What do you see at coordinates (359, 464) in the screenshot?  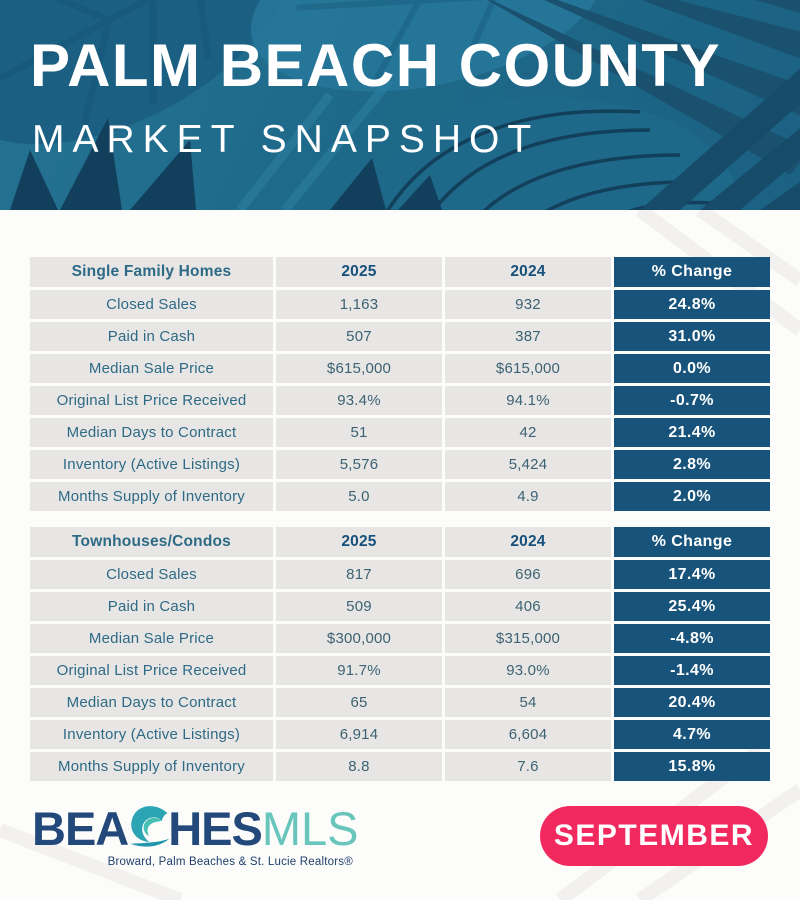 I see `value-2025: 5,576` at bounding box center [359, 464].